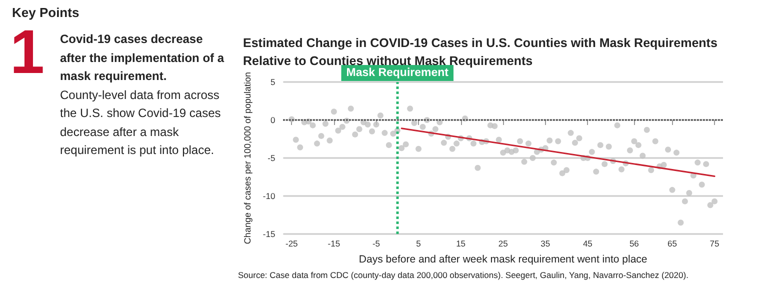 The width and height of the screenshot is (757, 286). What do you see at coordinates (334, 243) in the screenshot?
I see `x-tick-label: -15` at bounding box center [334, 243].